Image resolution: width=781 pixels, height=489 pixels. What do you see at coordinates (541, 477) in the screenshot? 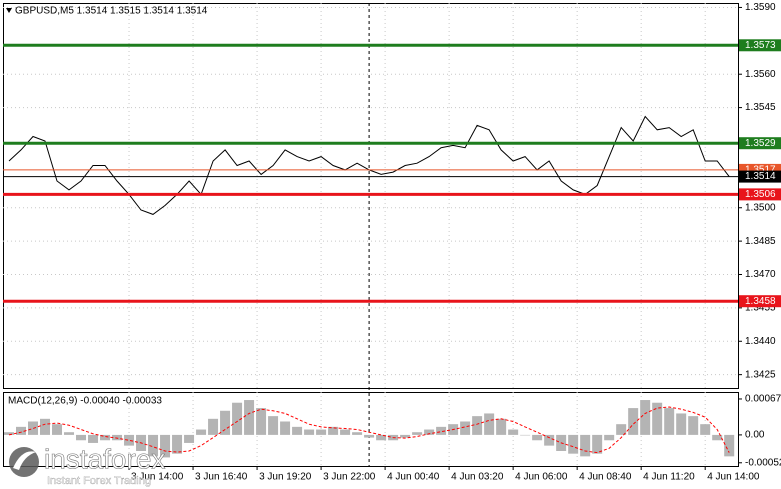
I see `x-tick-label: 4 Jun 06:00` at bounding box center [541, 477].